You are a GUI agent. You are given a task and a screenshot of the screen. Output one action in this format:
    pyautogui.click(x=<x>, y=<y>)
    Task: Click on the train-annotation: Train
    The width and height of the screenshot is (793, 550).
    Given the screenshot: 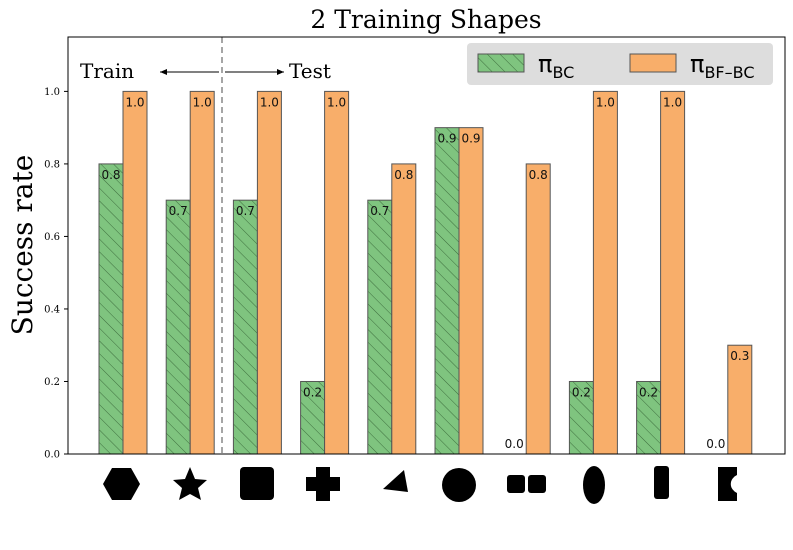 What is the action you would take?
    pyautogui.click(x=107, y=71)
    